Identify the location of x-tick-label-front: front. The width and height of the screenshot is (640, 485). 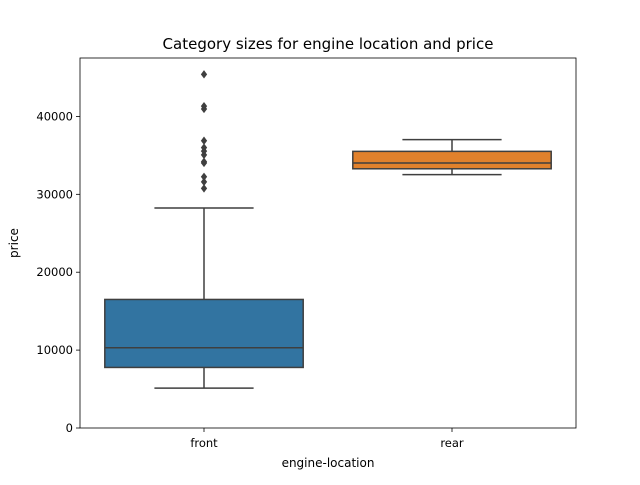
(204, 443).